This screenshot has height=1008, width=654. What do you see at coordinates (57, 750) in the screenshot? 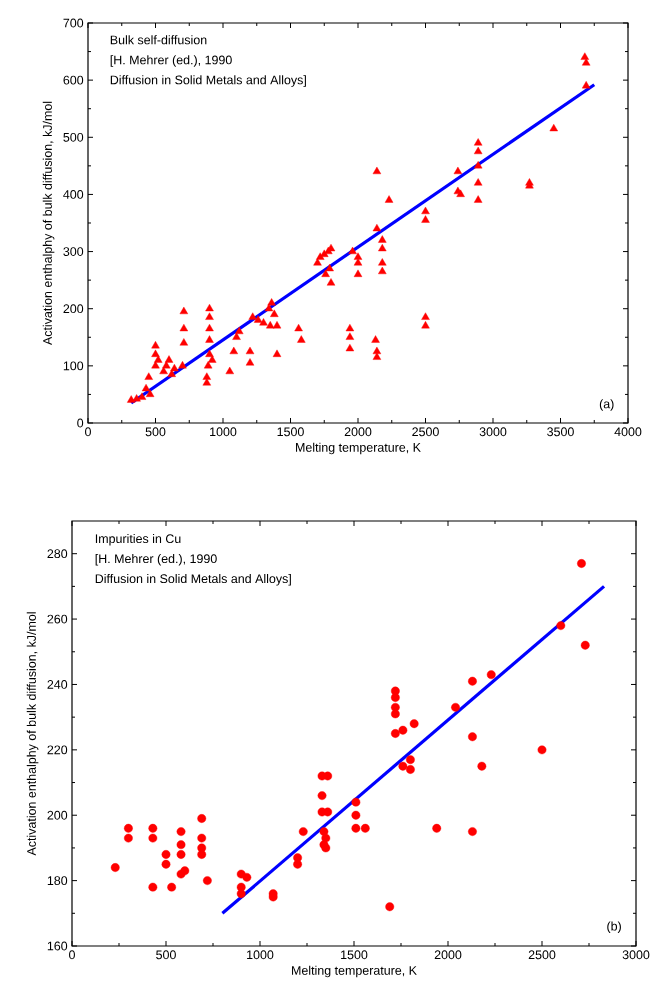
I see `y-tick-label: 220` at bounding box center [57, 750].